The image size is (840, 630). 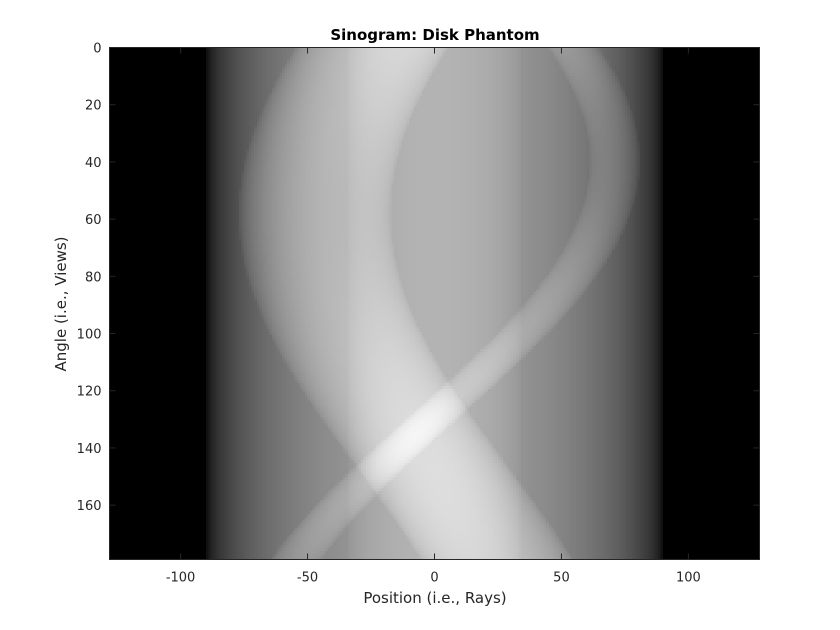 What do you see at coordinates (89, 506) in the screenshot?
I see `y-tick-label: 160` at bounding box center [89, 506].